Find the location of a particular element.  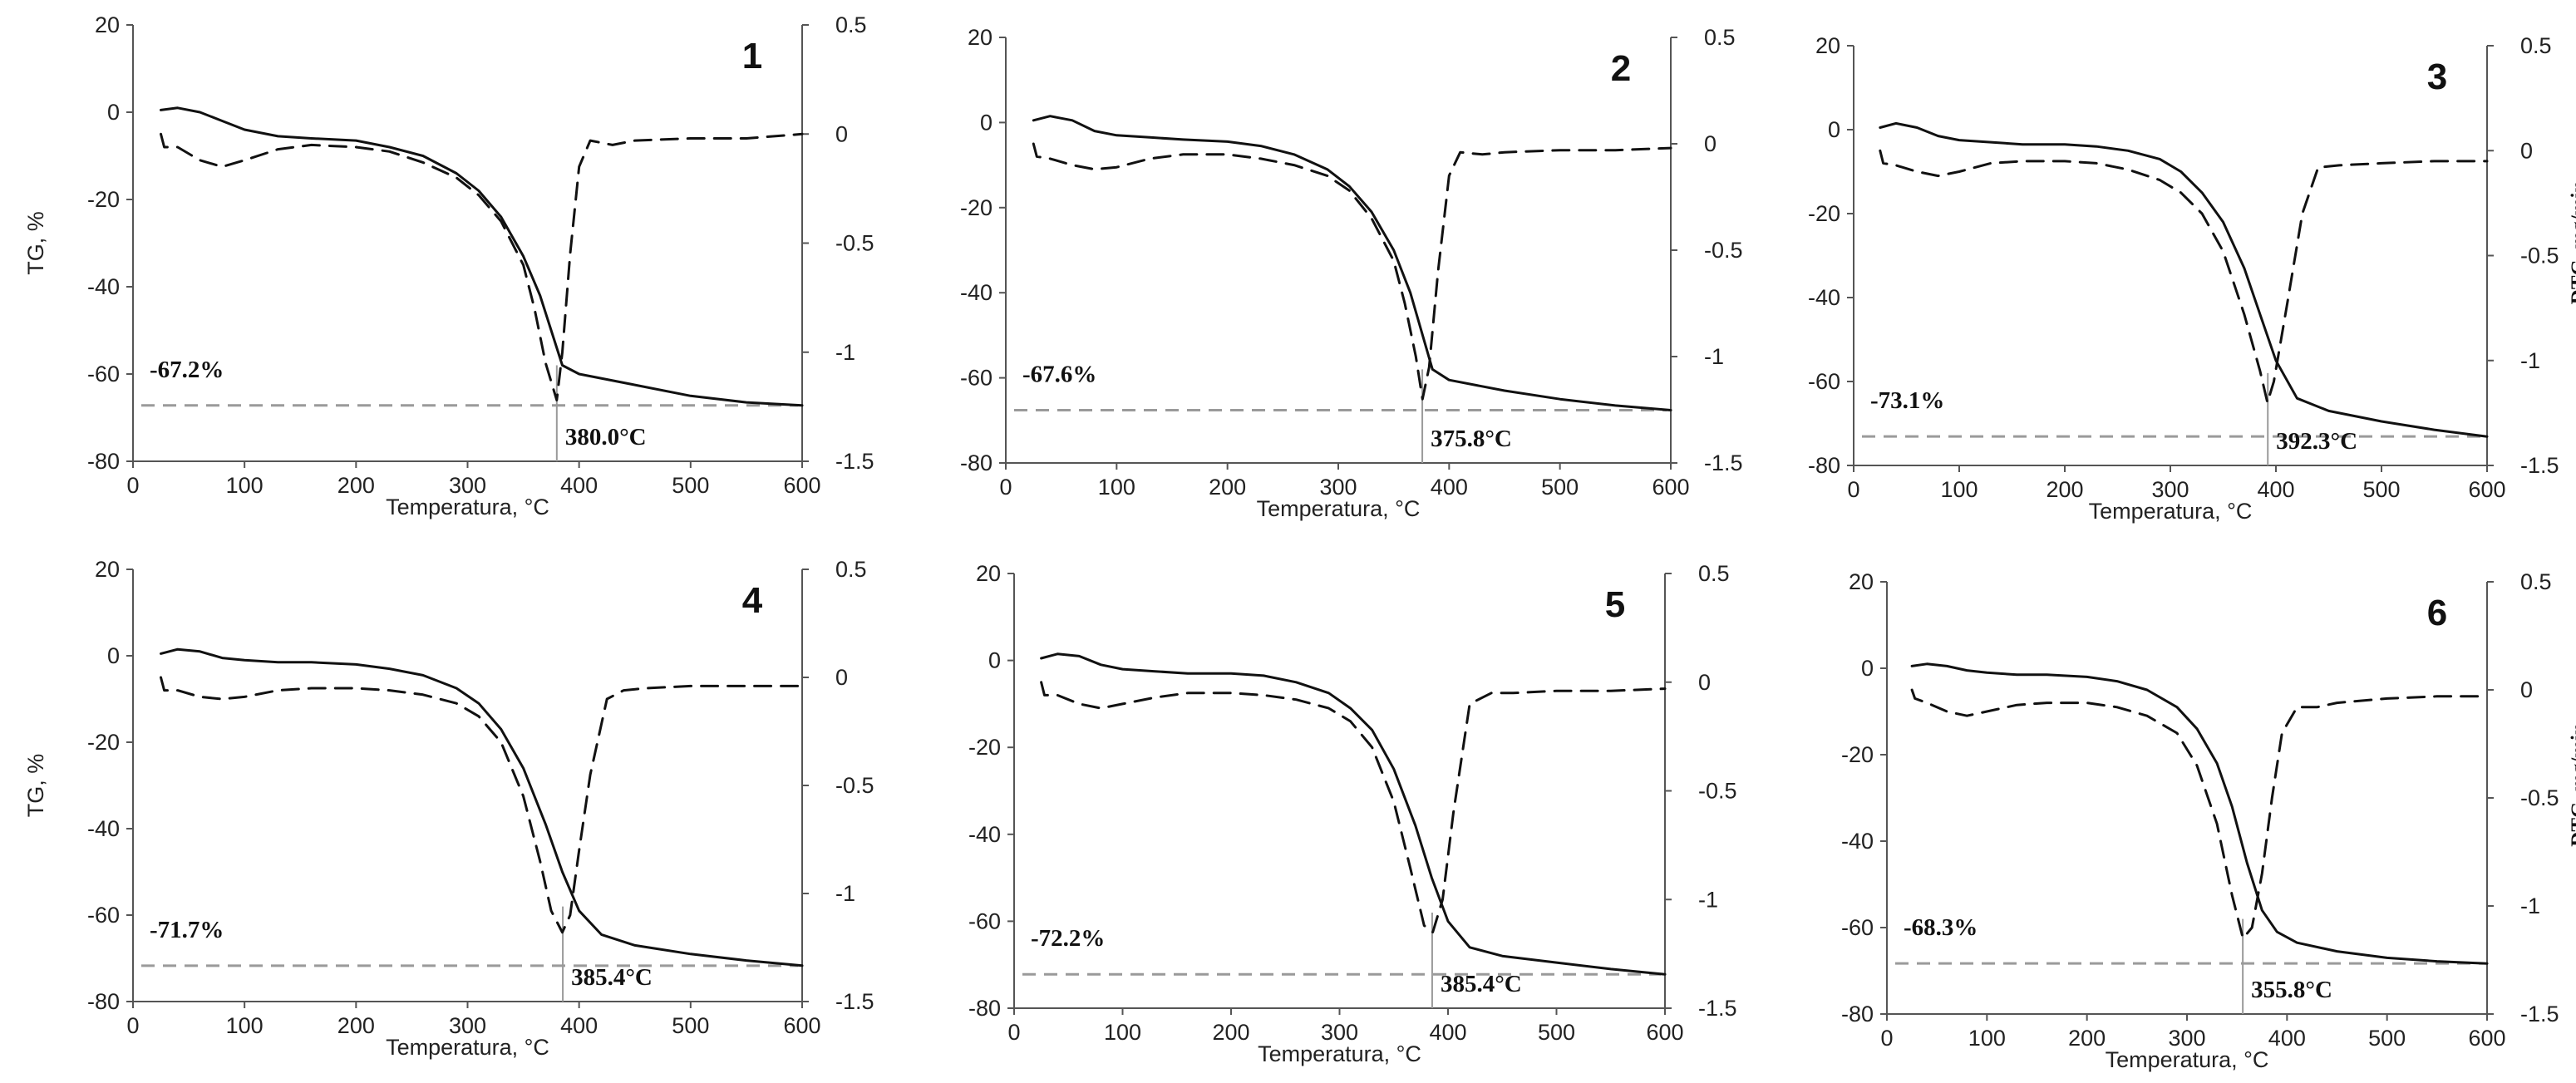

peak-temp-label: 392.3°C is located at coordinates (2316, 441).